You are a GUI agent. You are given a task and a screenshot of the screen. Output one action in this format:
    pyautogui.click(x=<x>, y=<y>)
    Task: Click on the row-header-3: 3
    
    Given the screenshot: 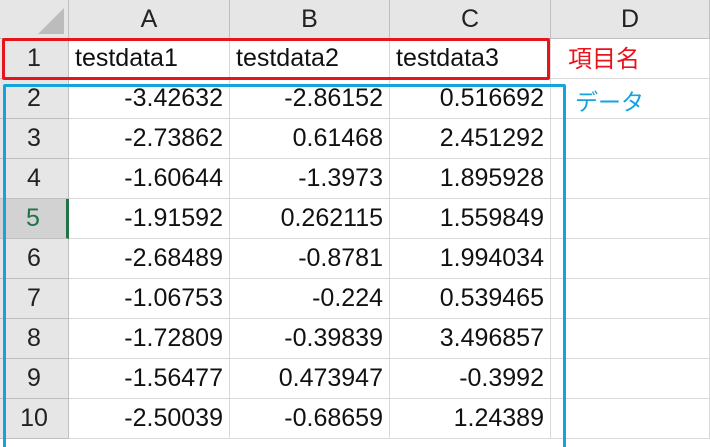 What is the action you would take?
    pyautogui.click(x=34, y=139)
    